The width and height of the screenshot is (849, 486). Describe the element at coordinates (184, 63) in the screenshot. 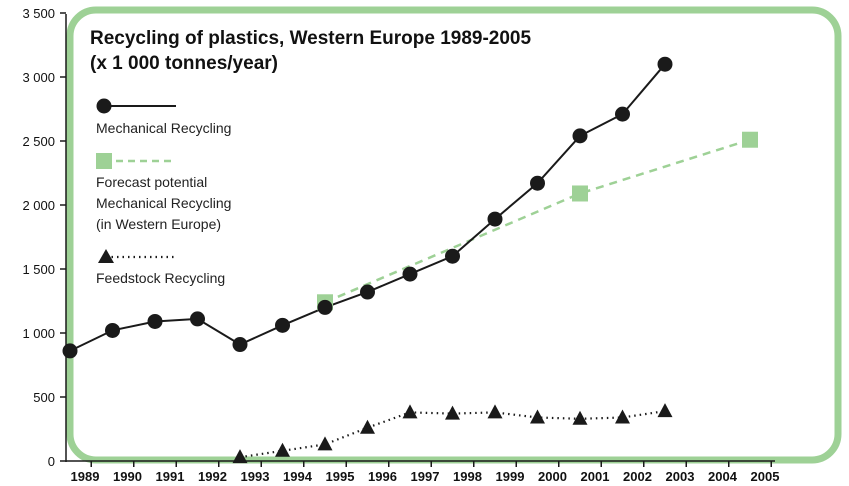

I see `chart-subtitle: (x 1 000 tonnes/year)` at that location.